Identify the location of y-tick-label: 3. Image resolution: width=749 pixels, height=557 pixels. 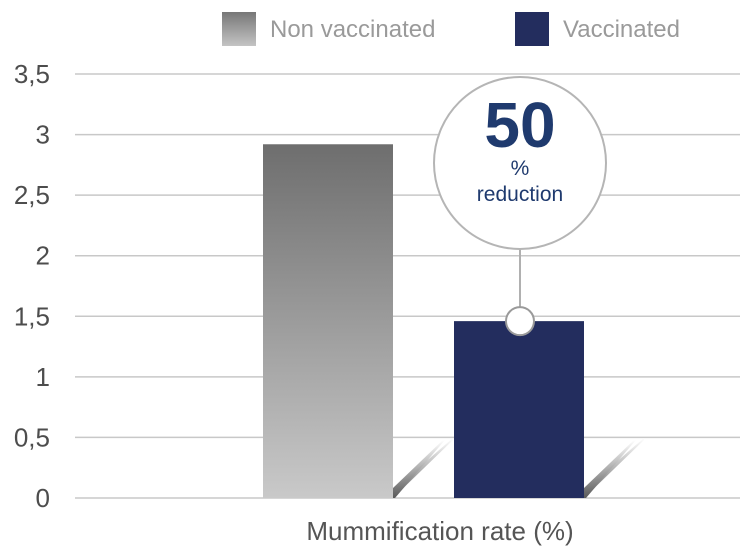
(43, 135).